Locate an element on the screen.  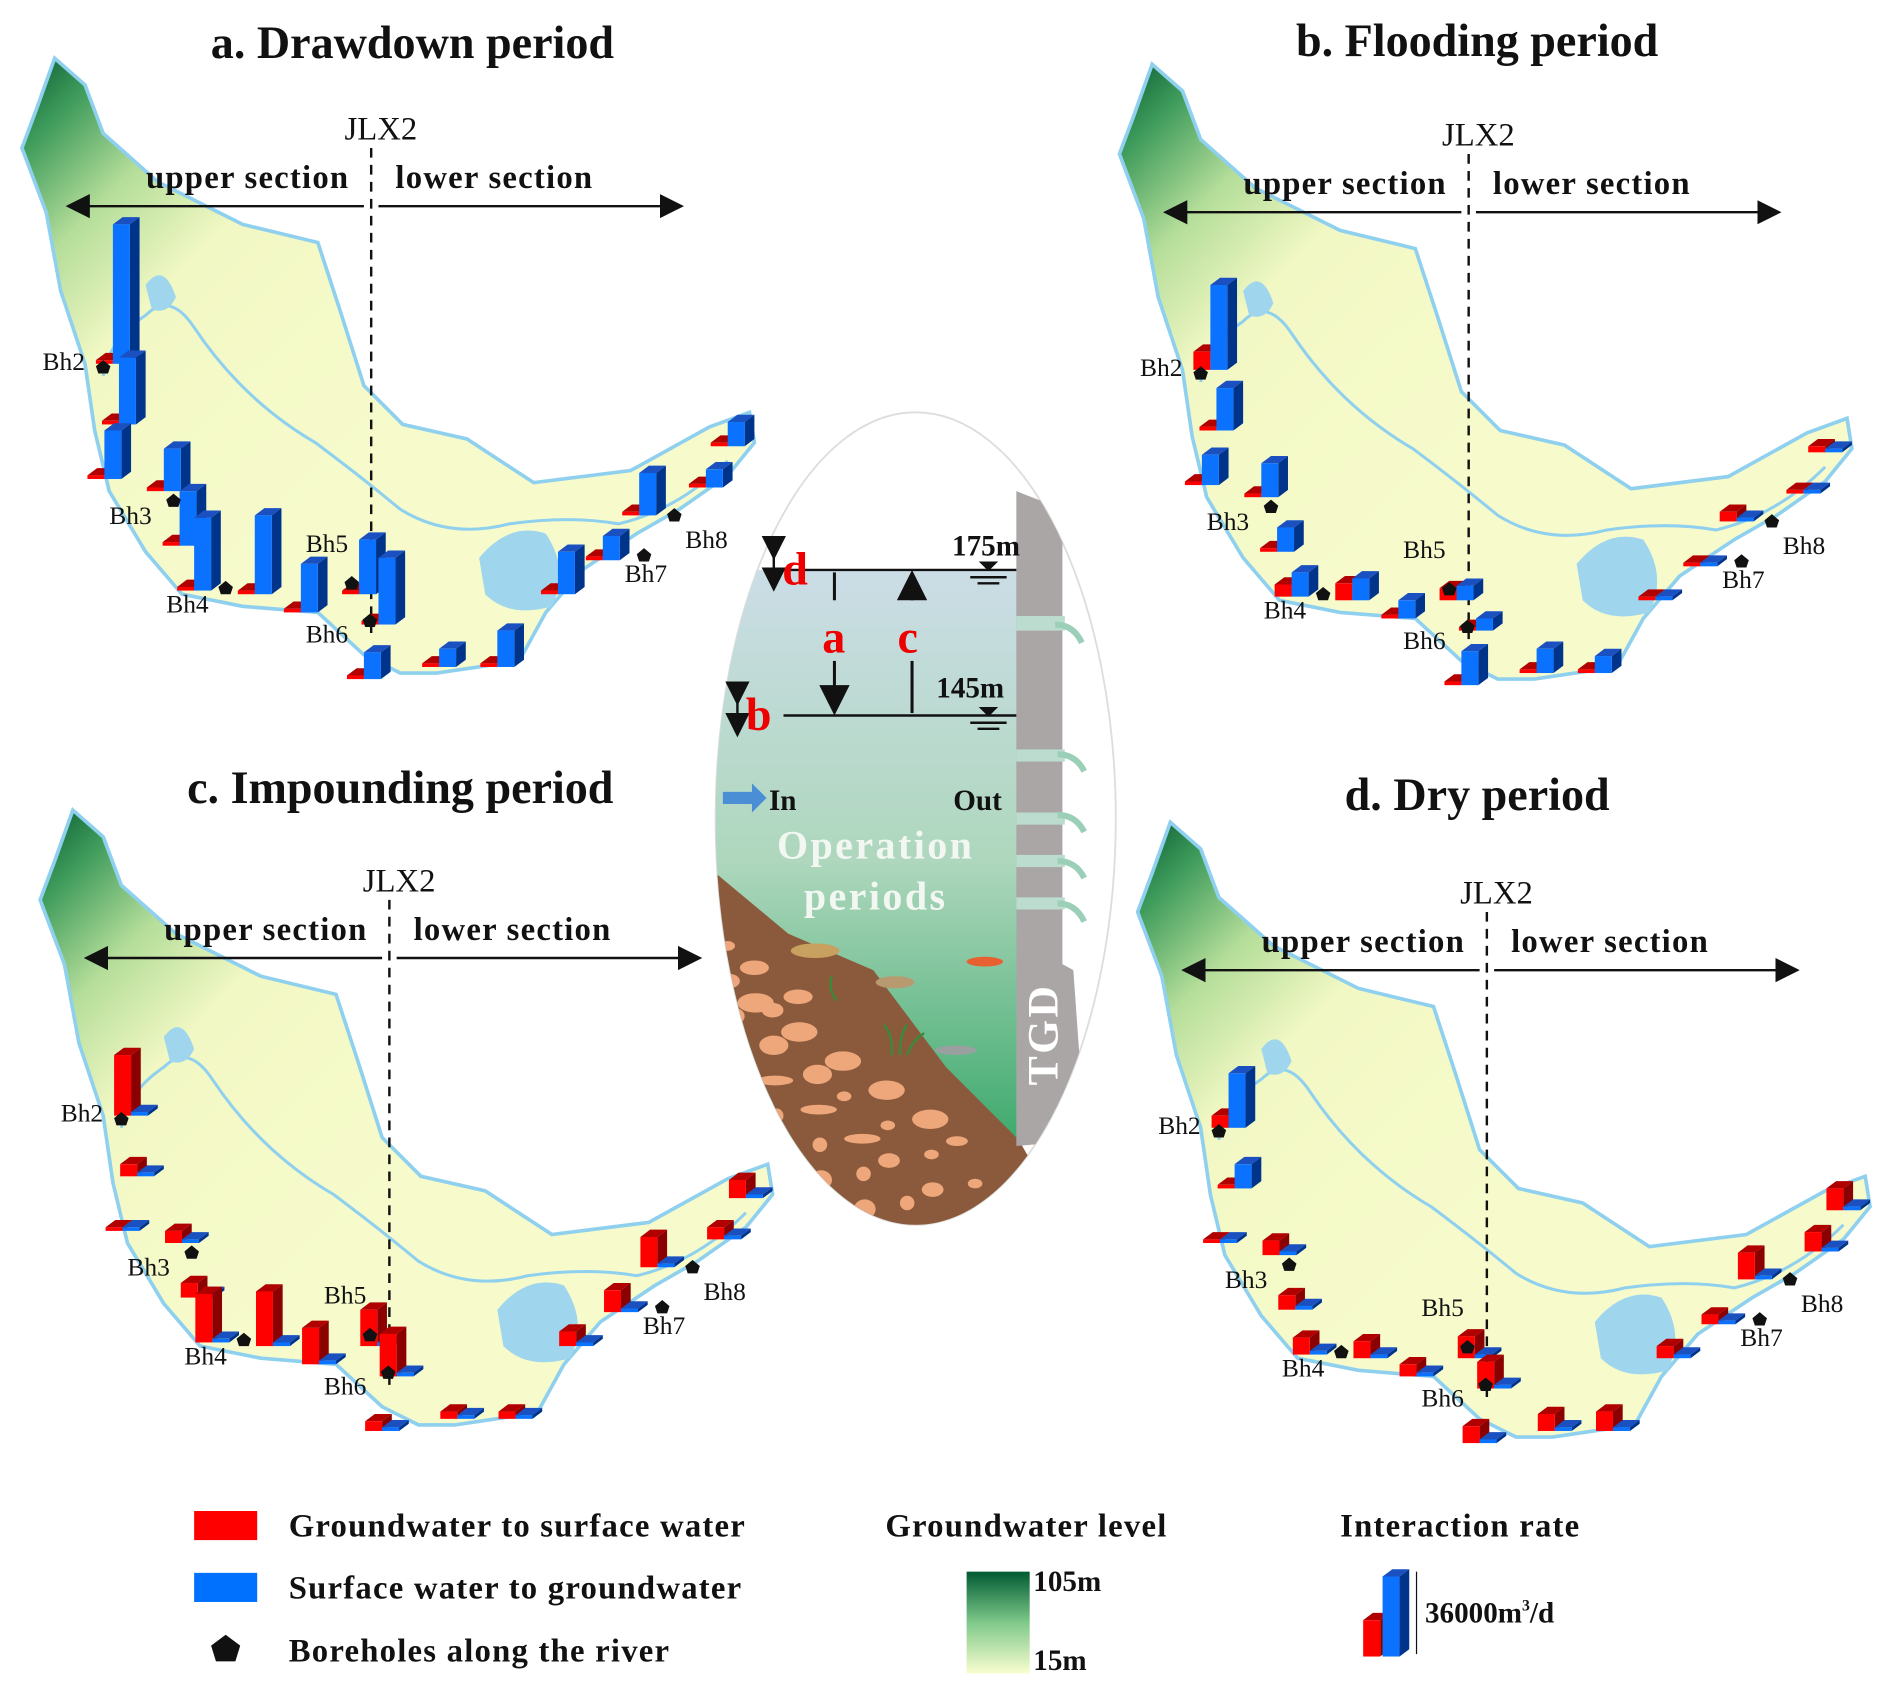
legend-swatch-sw-to-gw is located at coordinates (226, 1587).